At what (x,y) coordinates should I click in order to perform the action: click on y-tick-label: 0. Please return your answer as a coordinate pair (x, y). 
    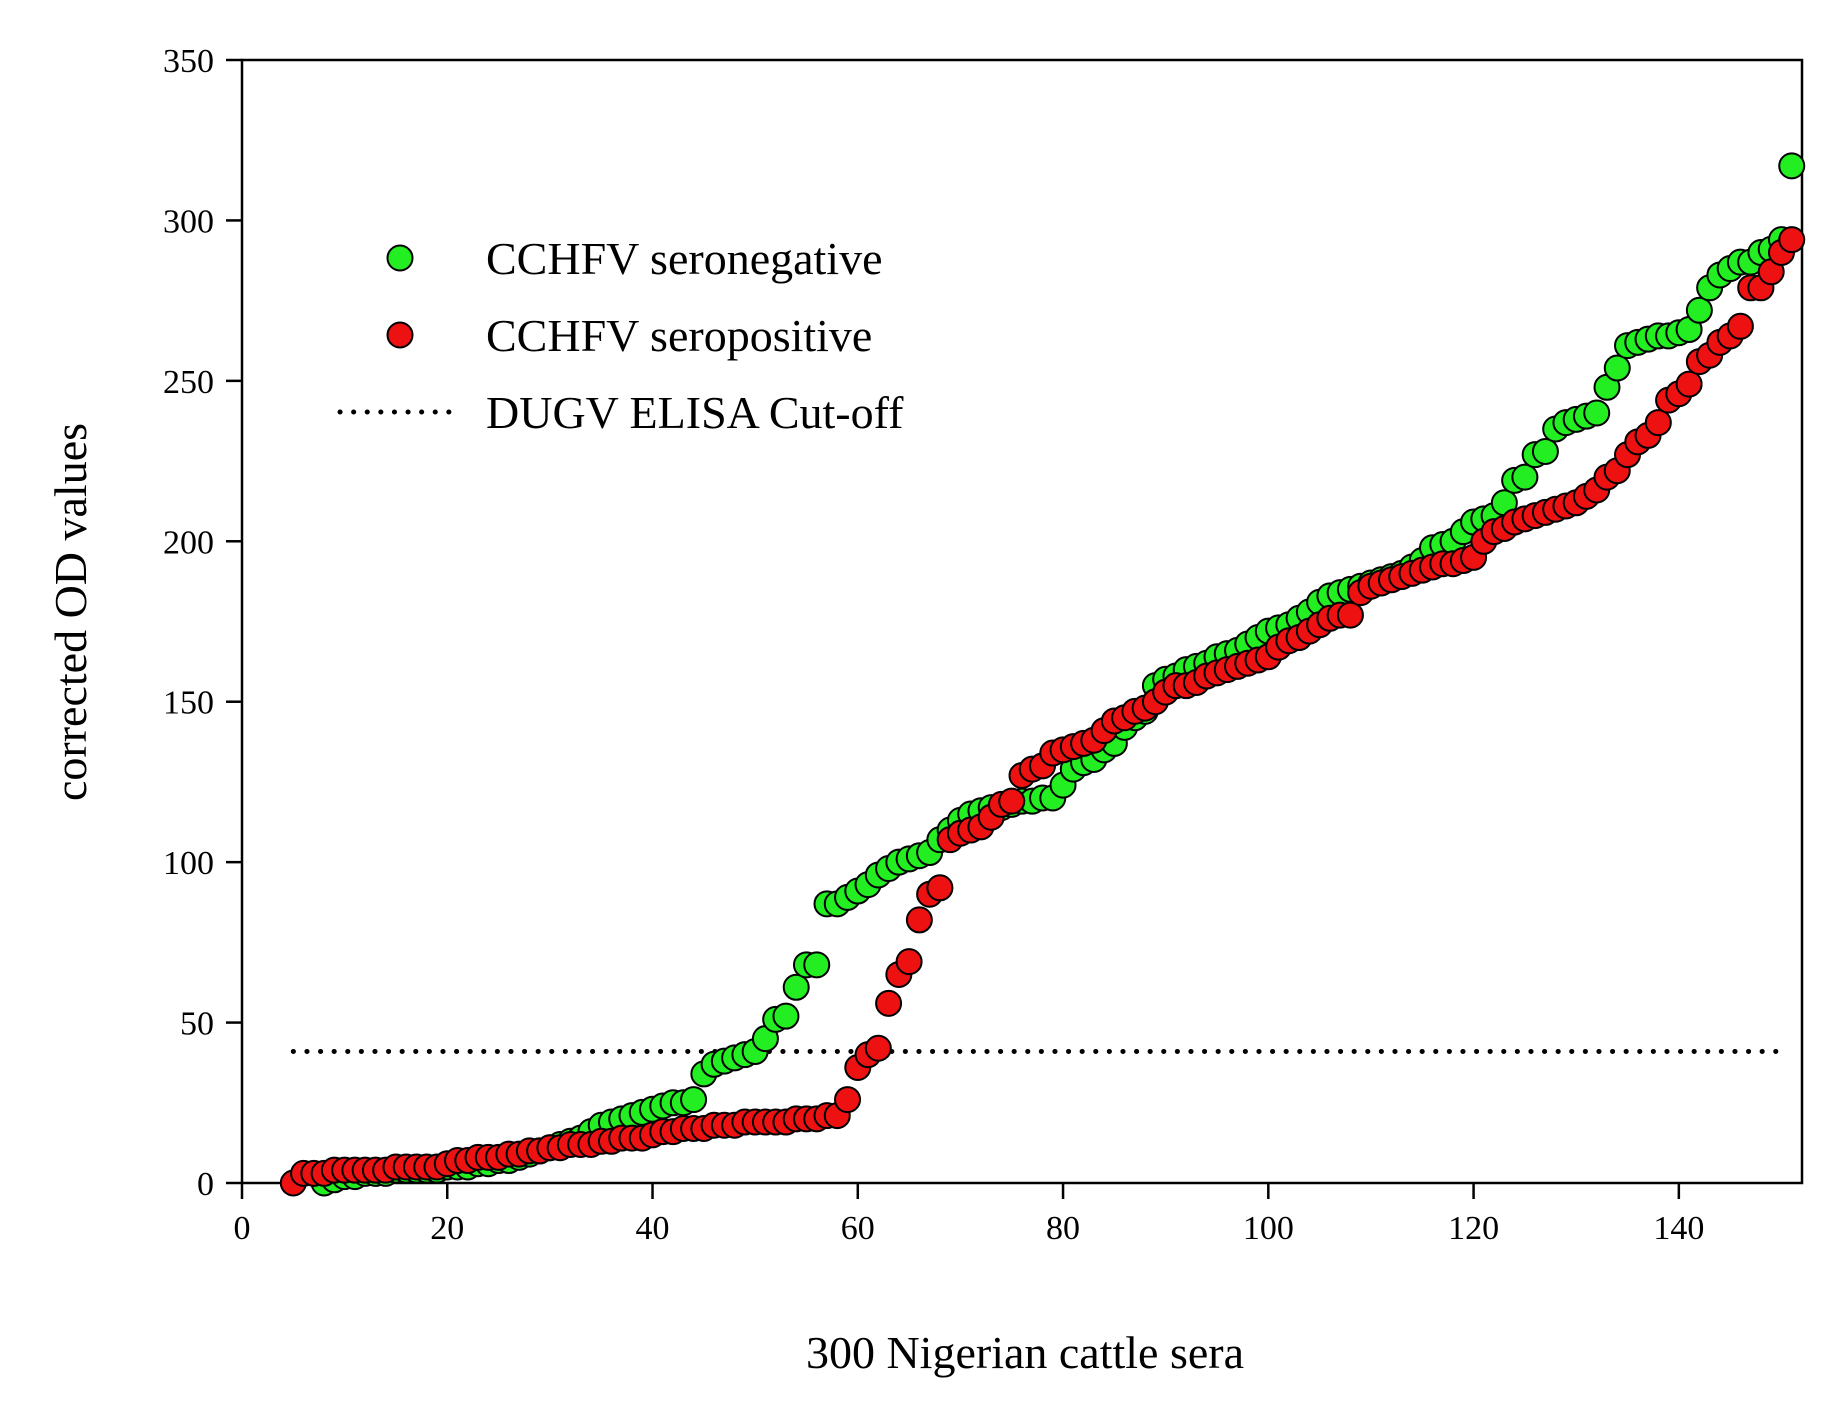
    Looking at the image, I should click on (205, 1184).